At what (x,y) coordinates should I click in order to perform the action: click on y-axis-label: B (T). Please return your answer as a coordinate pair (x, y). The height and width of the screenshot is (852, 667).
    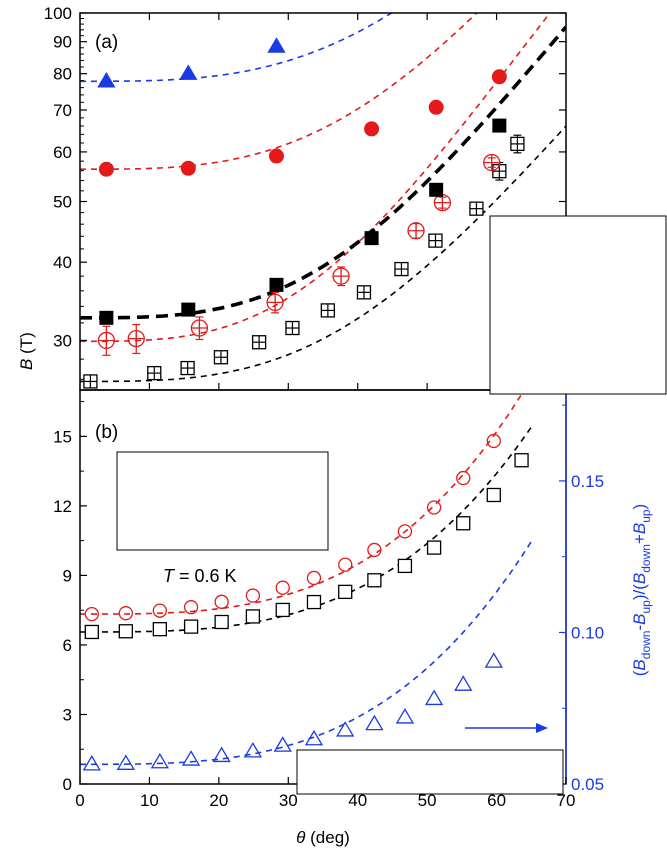
    Looking at the image, I should click on (26, 351).